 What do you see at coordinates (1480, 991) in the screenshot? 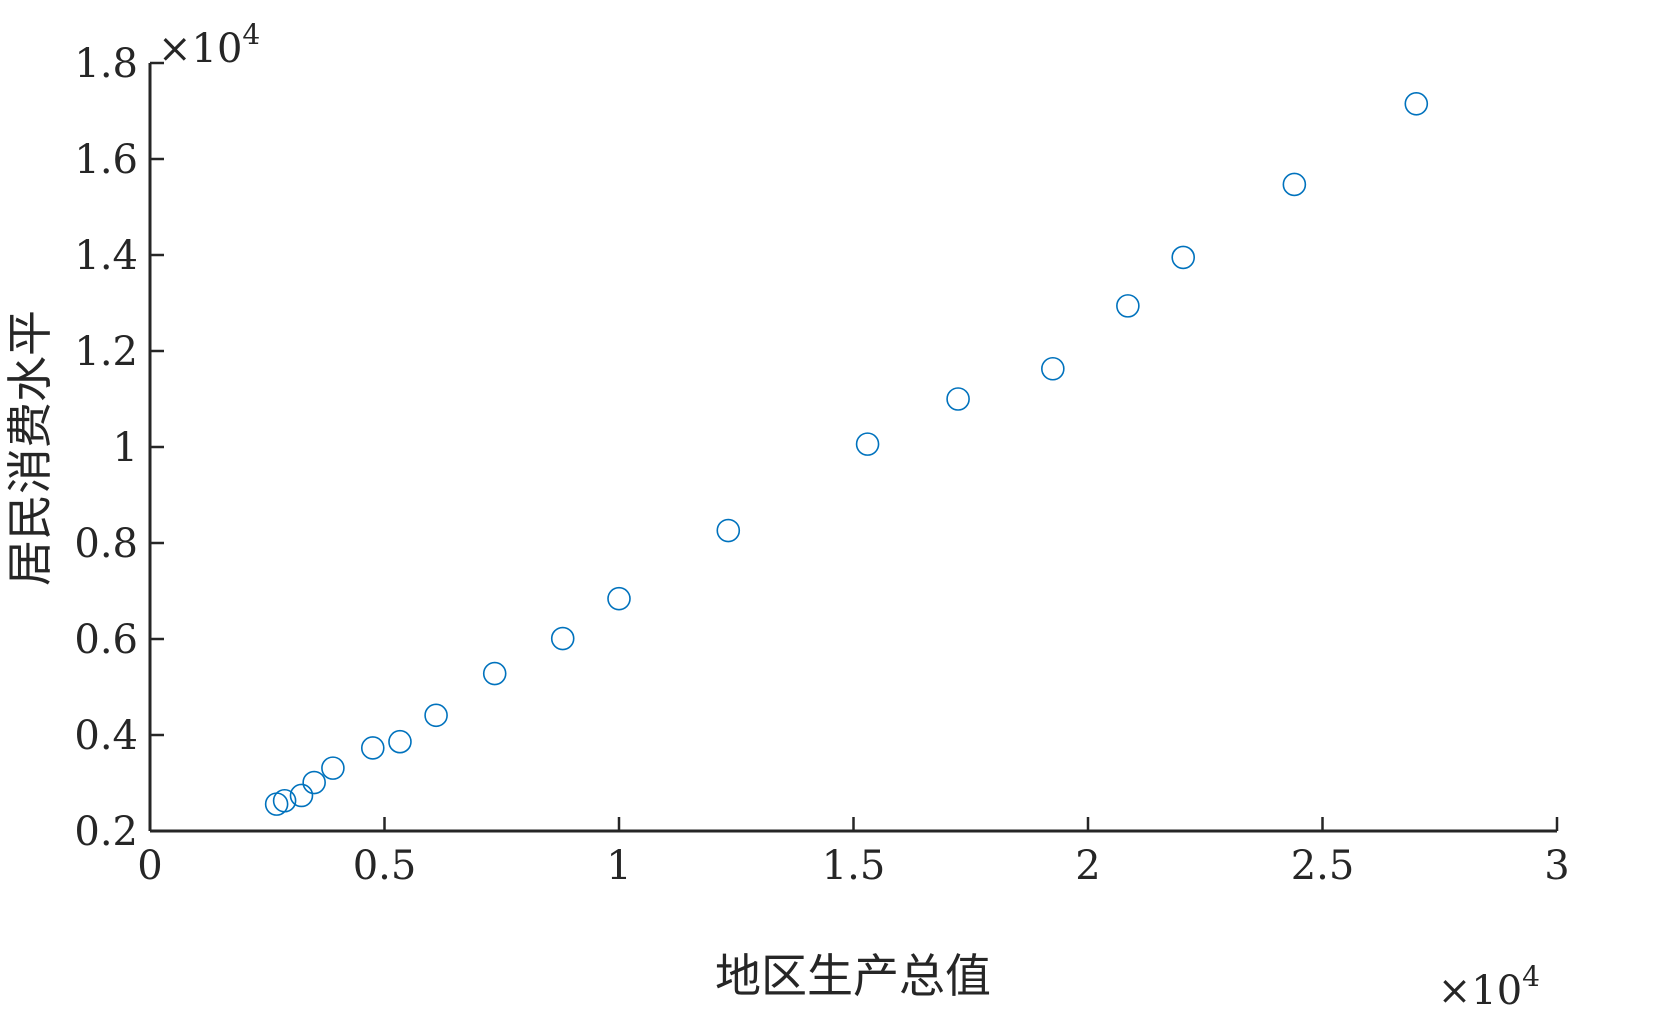
I see `x-exponent-base: ×10` at bounding box center [1480, 991].